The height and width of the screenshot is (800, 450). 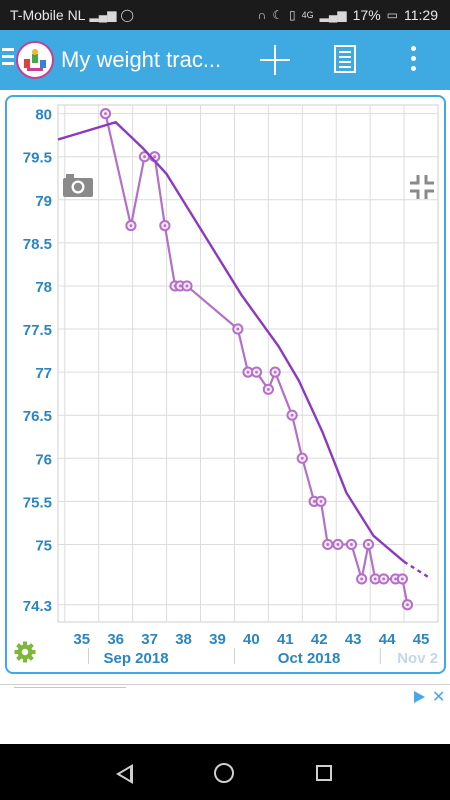 What do you see at coordinates (307, 15) in the screenshot?
I see `network-badge: 4G` at bounding box center [307, 15].